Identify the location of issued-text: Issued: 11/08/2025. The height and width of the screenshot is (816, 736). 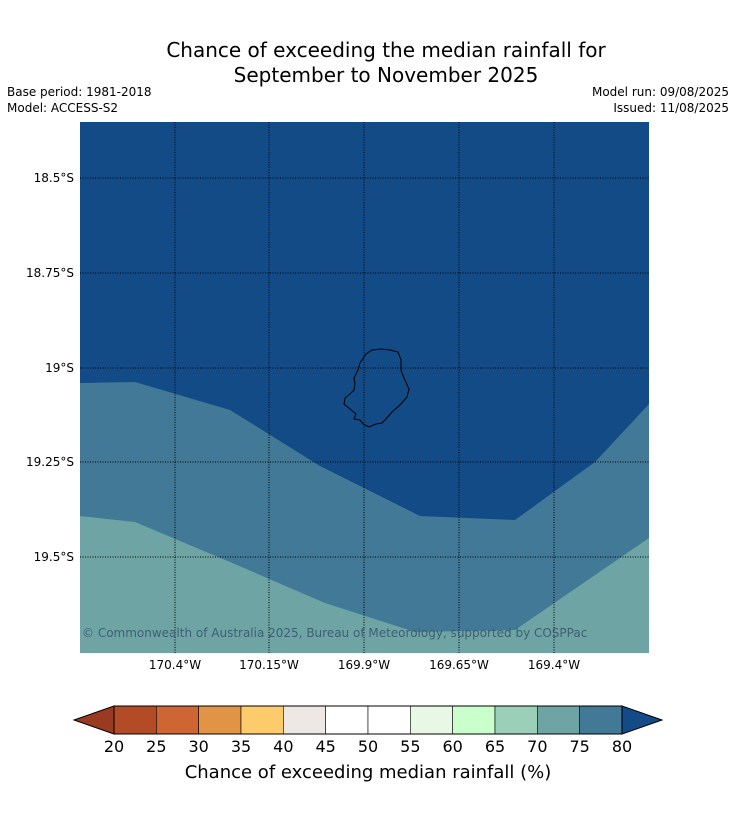
(671, 108).